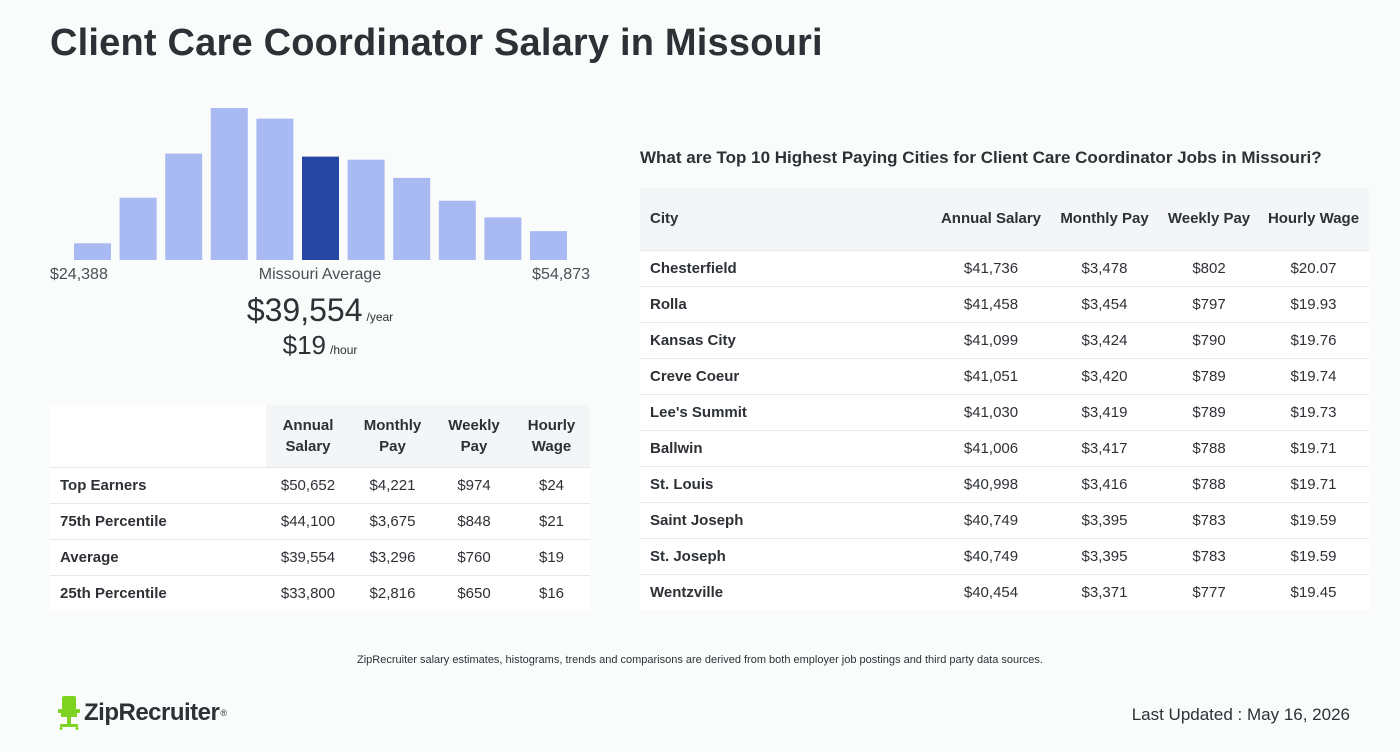 This screenshot has width=1400, height=752. What do you see at coordinates (1313, 591) in the screenshot?
I see `city-cell: $19.45` at bounding box center [1313, 591].